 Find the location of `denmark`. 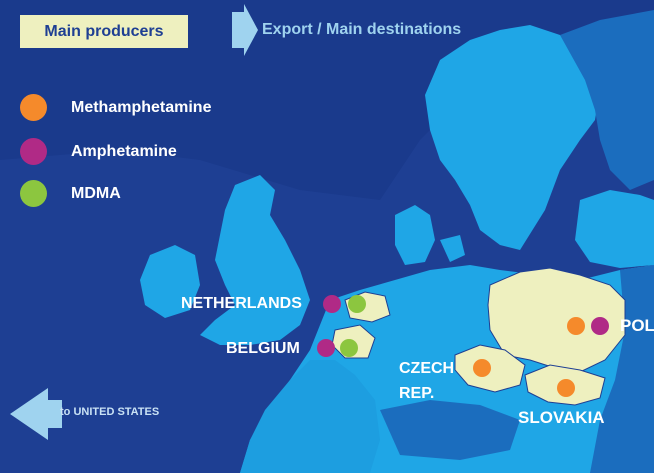

denmark is located at coordinates (415, 235).